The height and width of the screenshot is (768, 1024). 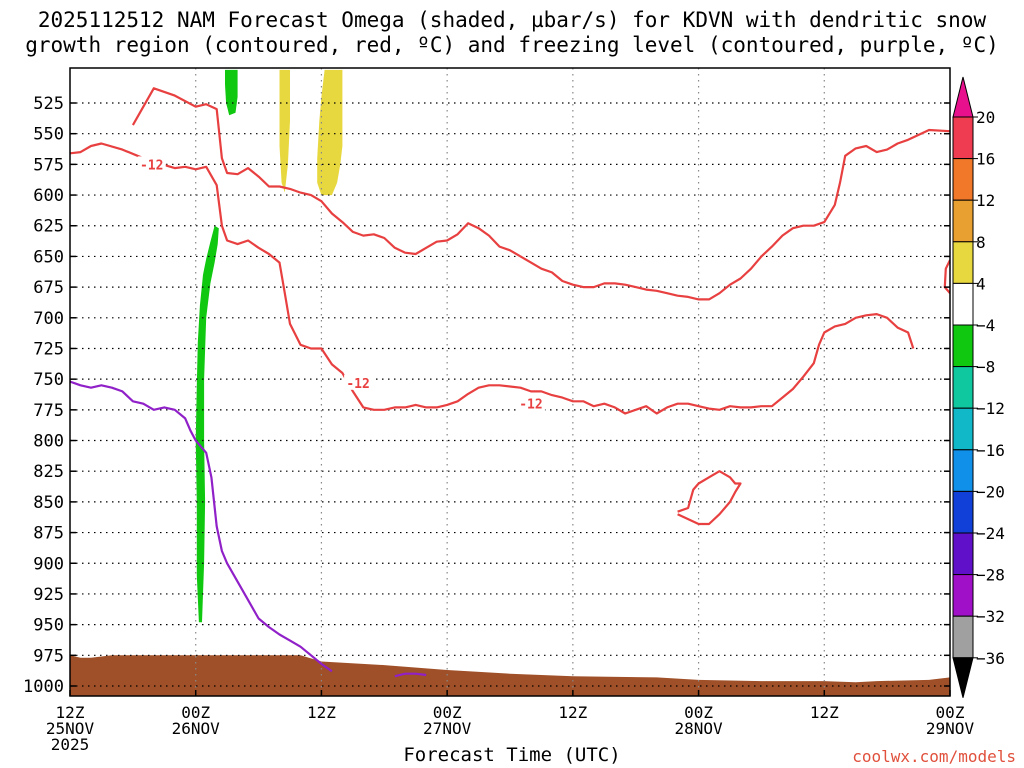 What do you see at coordinates (43, 687) in the screenshot?
I see `y-tick-label-19: 1000` at bounding box center [43, 687].